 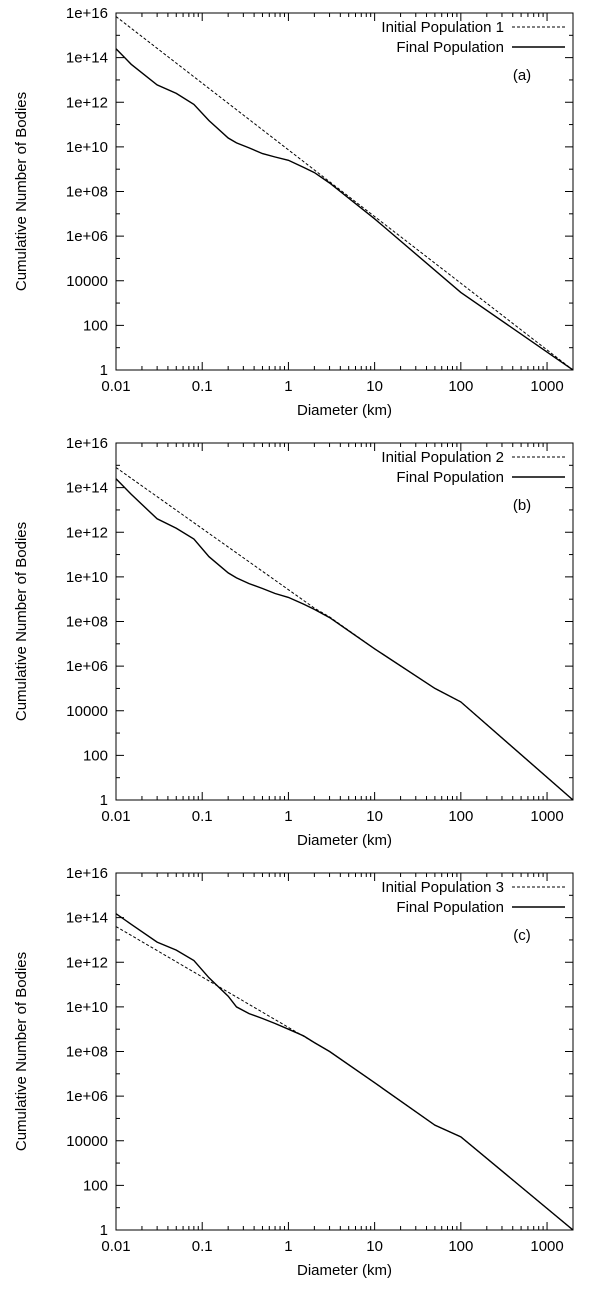 What do you see at coordinates (522, 505) in the screenshot?
I see `panel-label: (b)` at bounding box center [522, 505].